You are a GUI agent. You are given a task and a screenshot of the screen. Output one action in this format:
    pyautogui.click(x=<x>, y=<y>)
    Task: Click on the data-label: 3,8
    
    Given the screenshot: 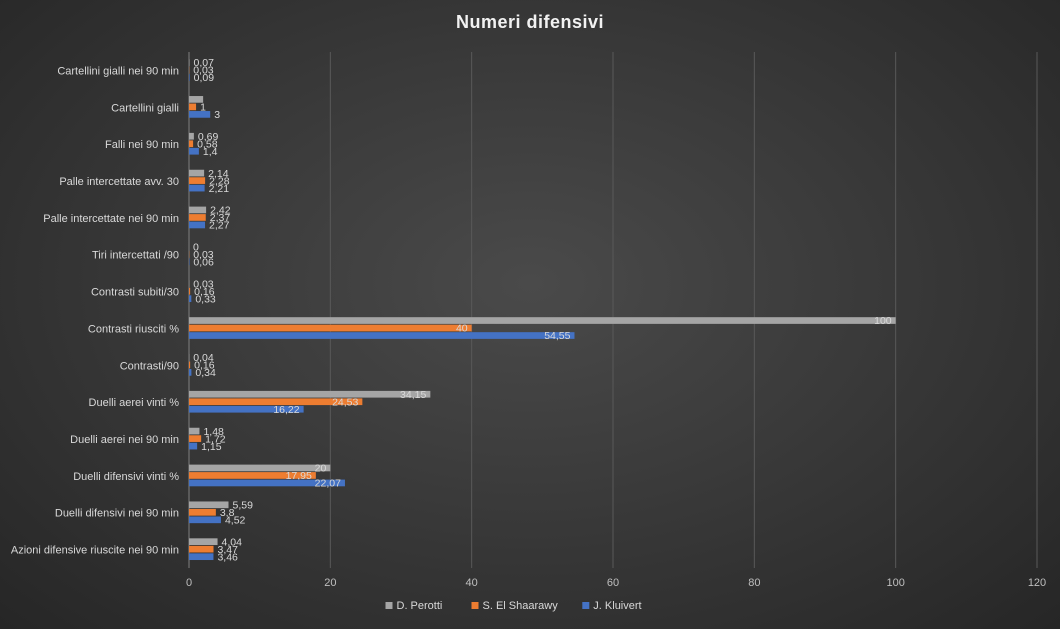 What is the action you would take?
    pyautogui.click(x=227, y=513)
    